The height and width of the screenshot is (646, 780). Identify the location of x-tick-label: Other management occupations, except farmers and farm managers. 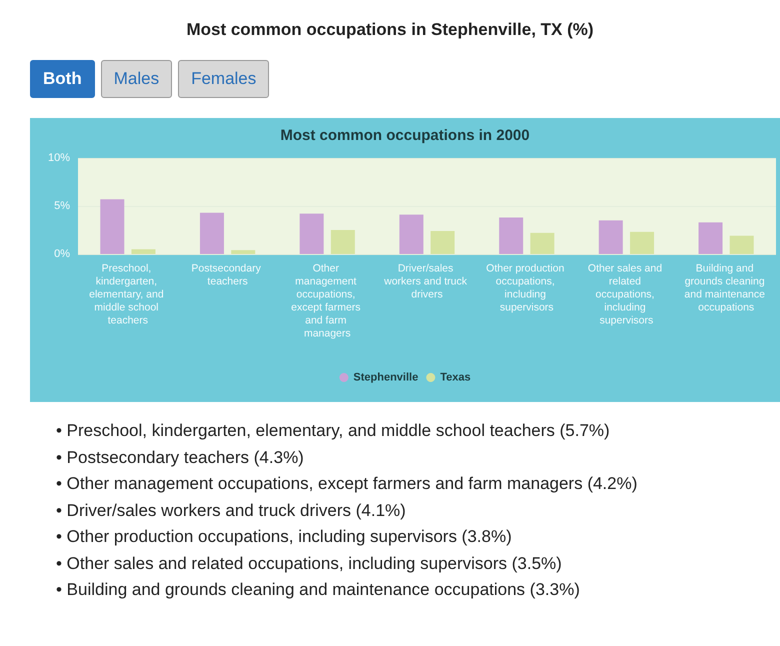
(327, 301).